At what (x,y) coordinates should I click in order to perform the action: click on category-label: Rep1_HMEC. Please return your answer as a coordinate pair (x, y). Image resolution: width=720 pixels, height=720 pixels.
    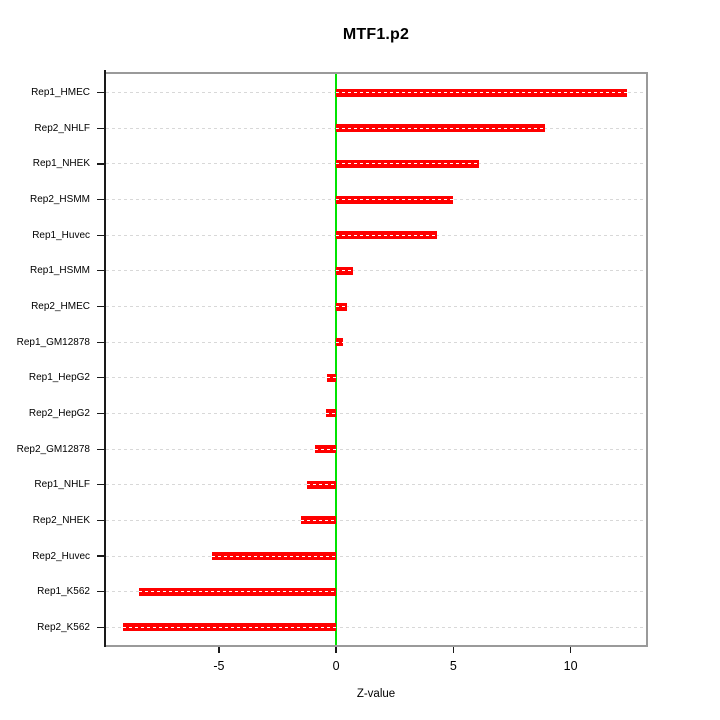
    Looking at the image, I should click on (60, 93).